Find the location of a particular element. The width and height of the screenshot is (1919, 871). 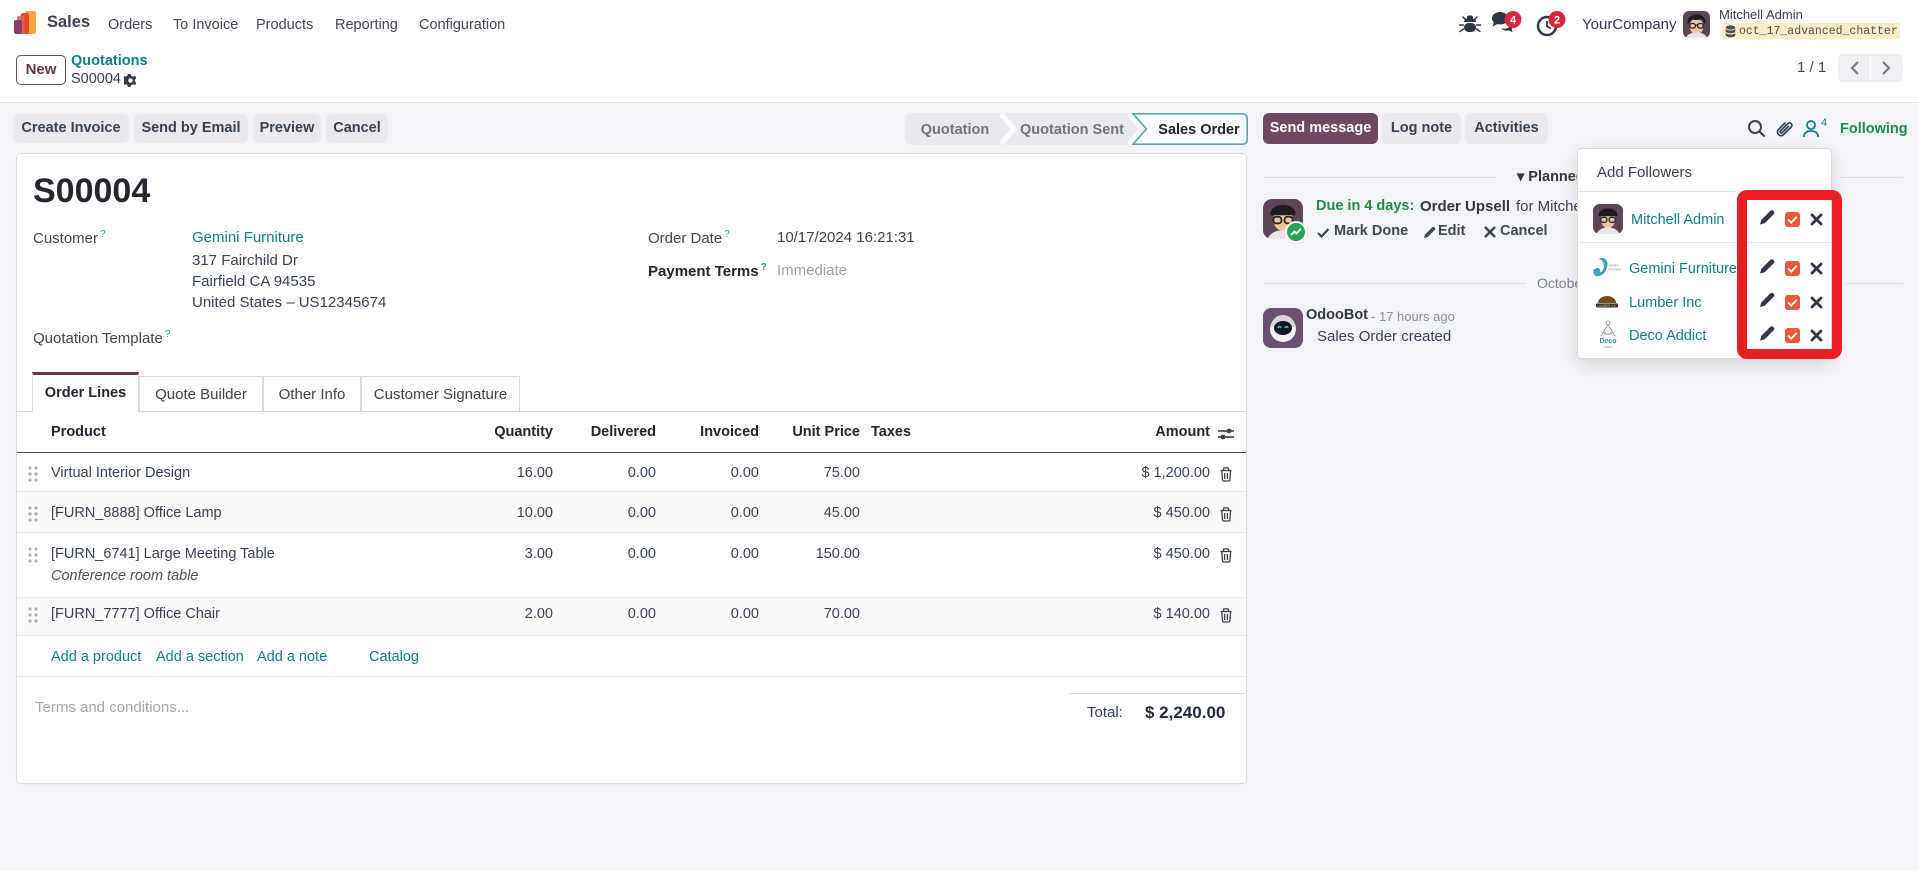

svg-text: Furniture is located at coordinates (1615, 270).